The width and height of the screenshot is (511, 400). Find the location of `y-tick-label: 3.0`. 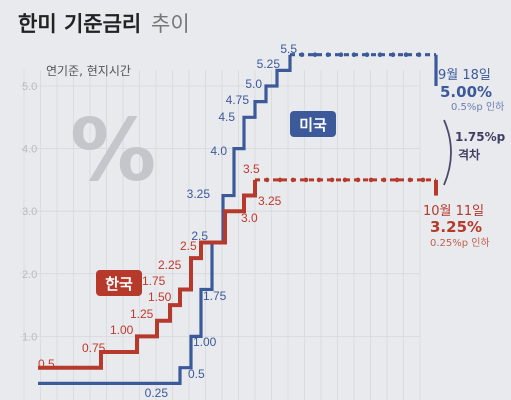

y-tick-label: 3.0 is located at coordinates (29, 212).